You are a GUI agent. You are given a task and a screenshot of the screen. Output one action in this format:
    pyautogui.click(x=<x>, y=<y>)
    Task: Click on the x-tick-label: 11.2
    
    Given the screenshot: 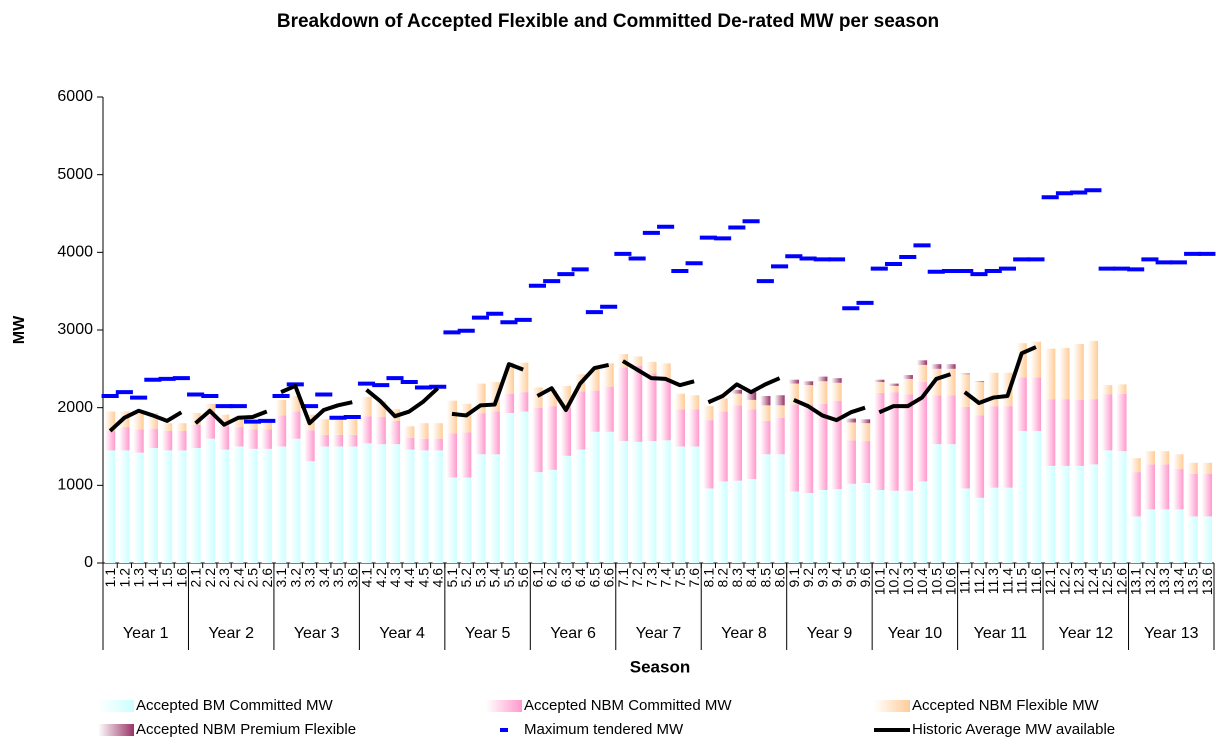 What is the action you would take?
    pyautogui.click(x=979, y=581)
    